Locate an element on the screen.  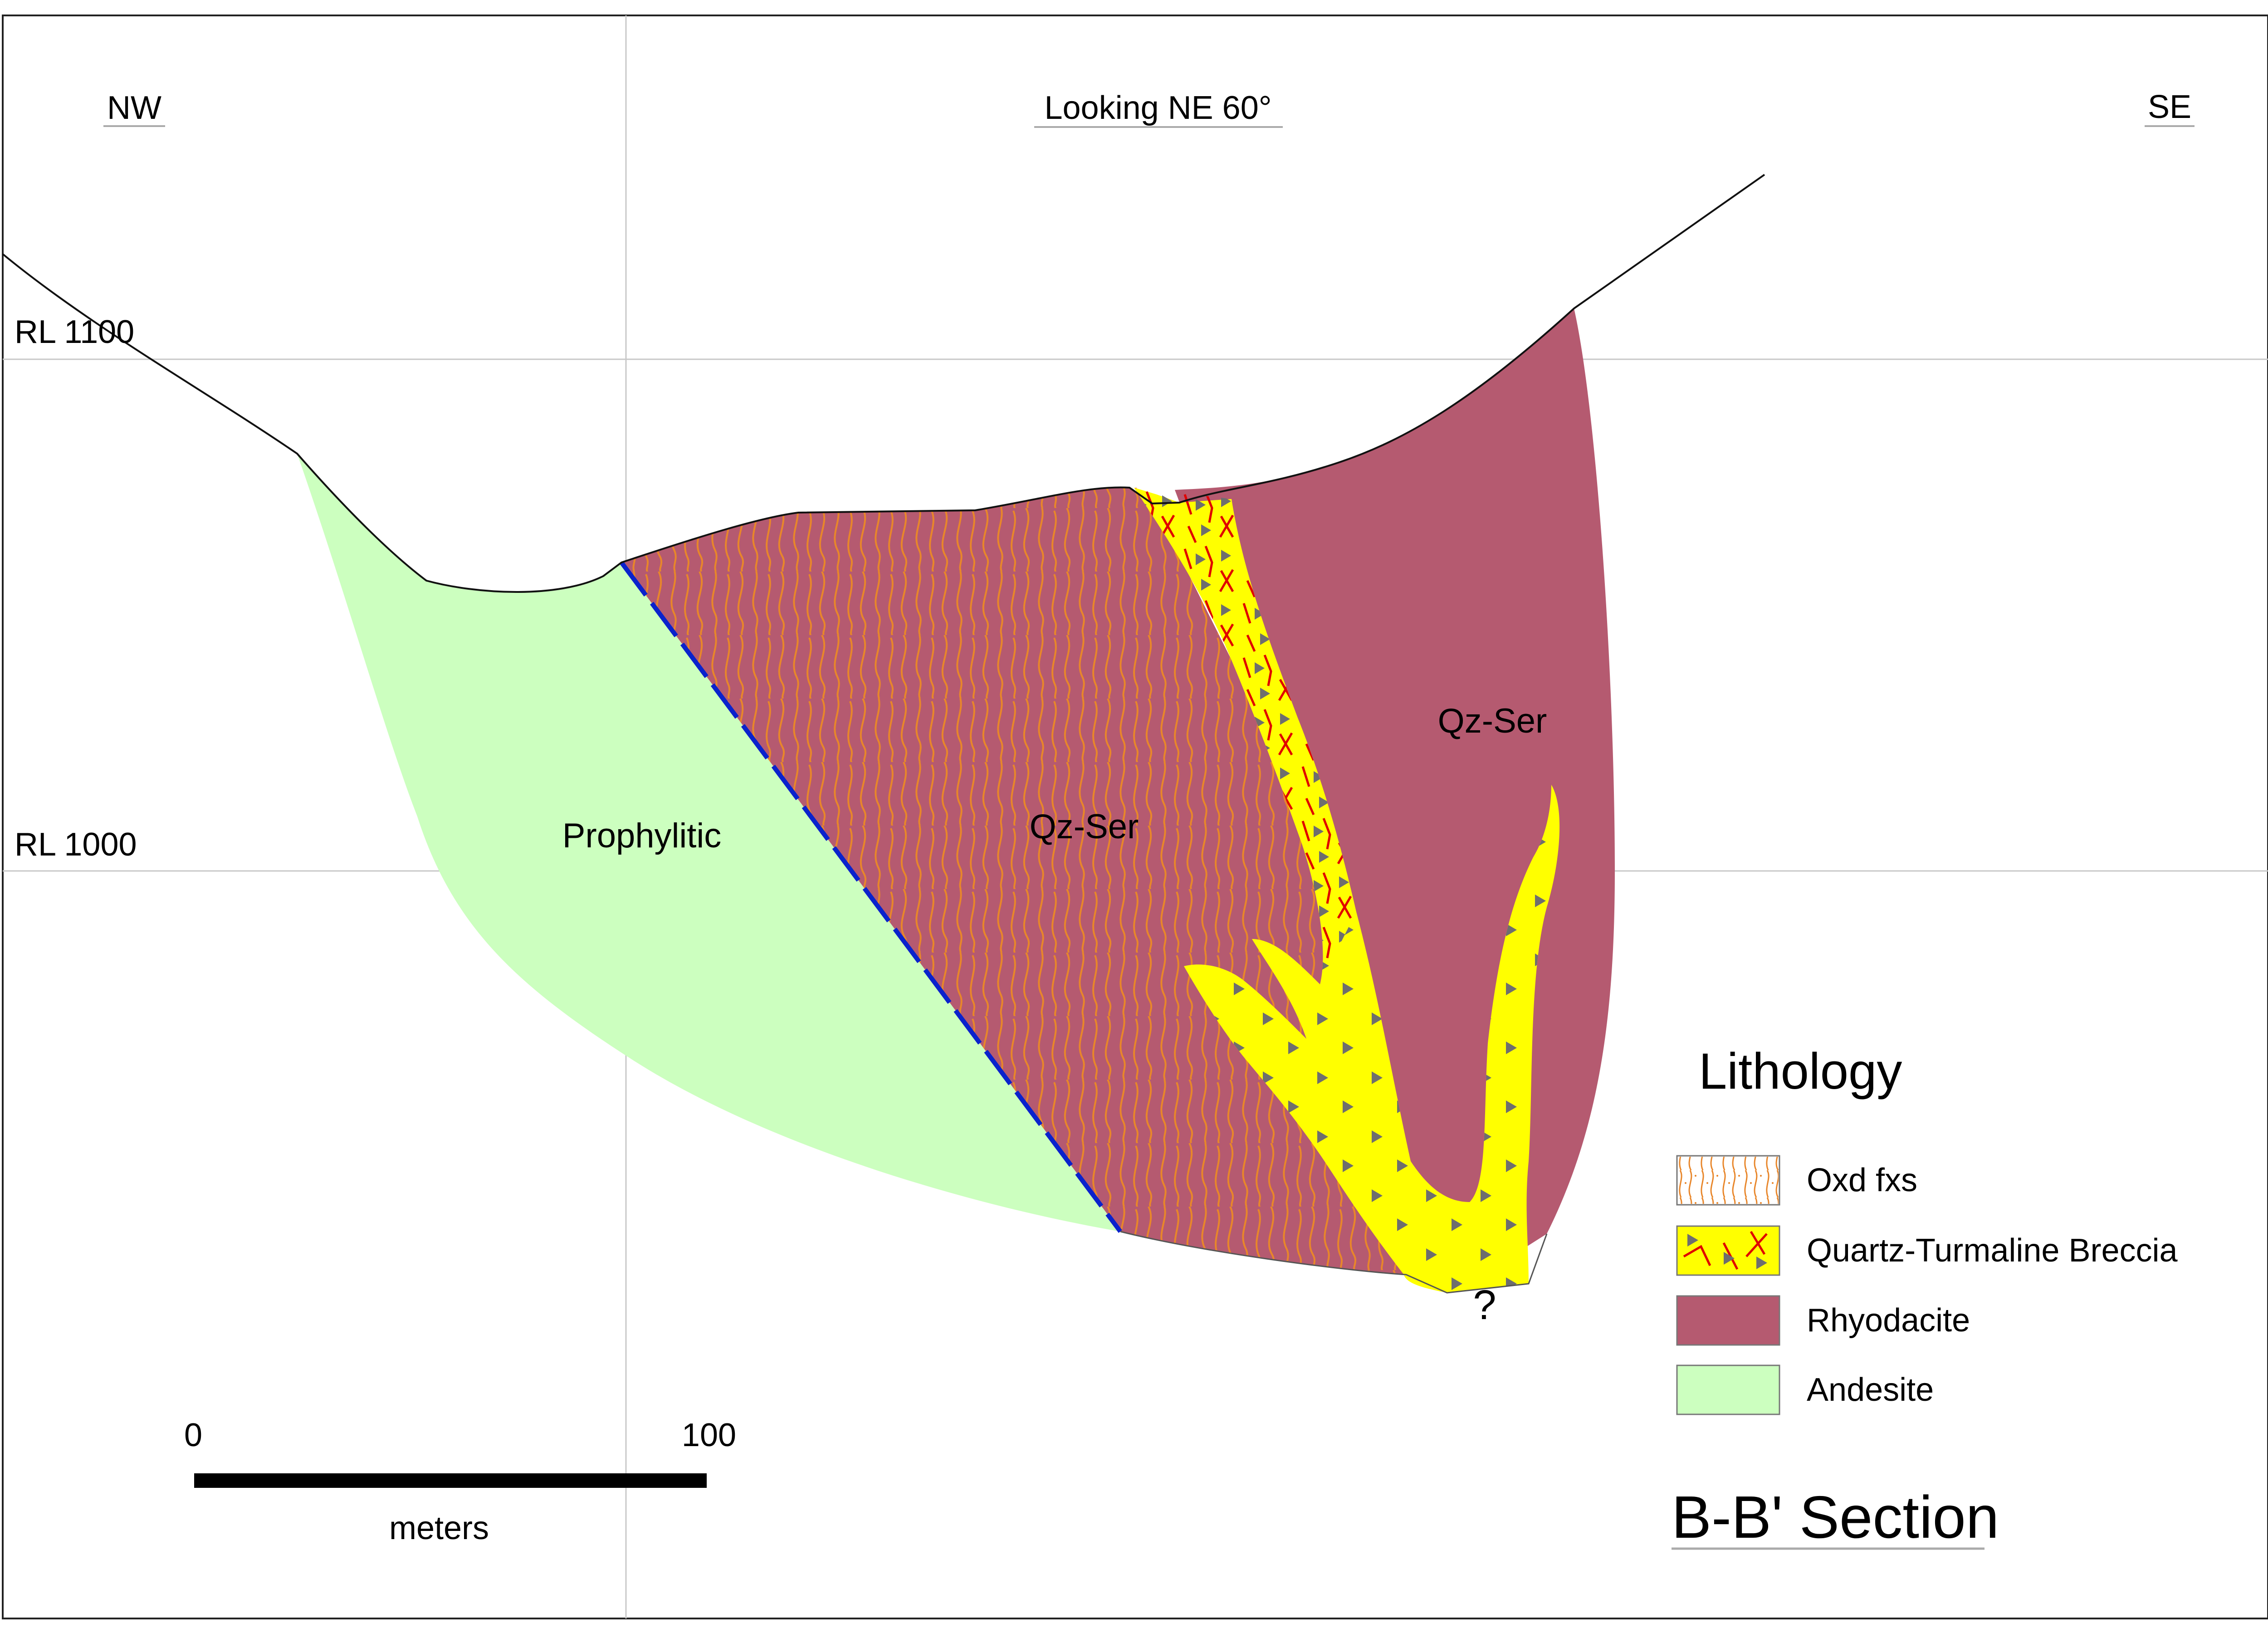
legend-item-rhyodacite: Rhyodacite is located at coordinates (1823, 1320).